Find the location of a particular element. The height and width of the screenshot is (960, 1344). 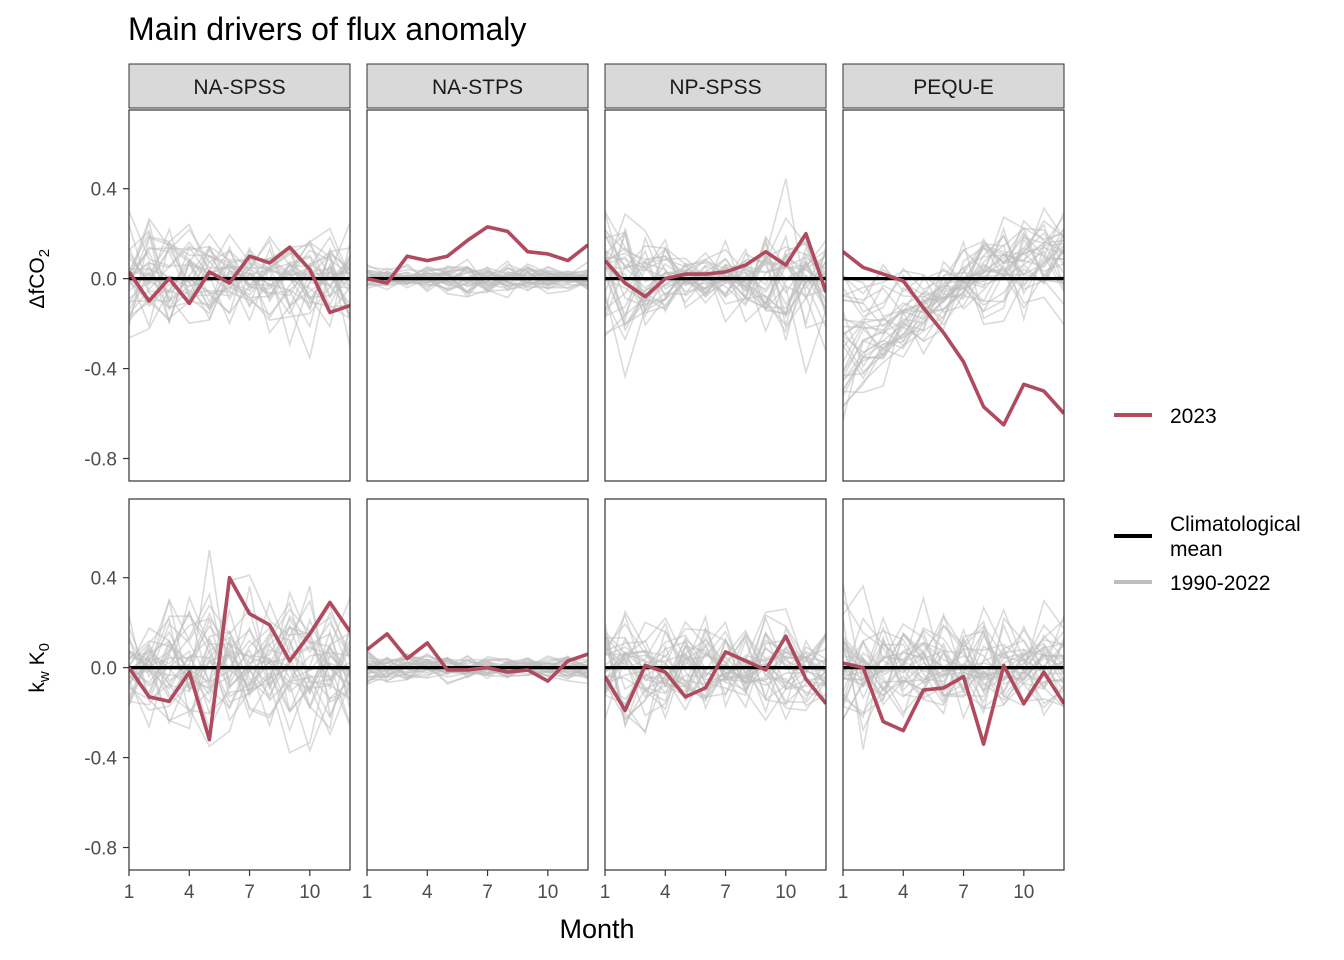

panel-r1-pequ-e is located at coordinates (953, 295).